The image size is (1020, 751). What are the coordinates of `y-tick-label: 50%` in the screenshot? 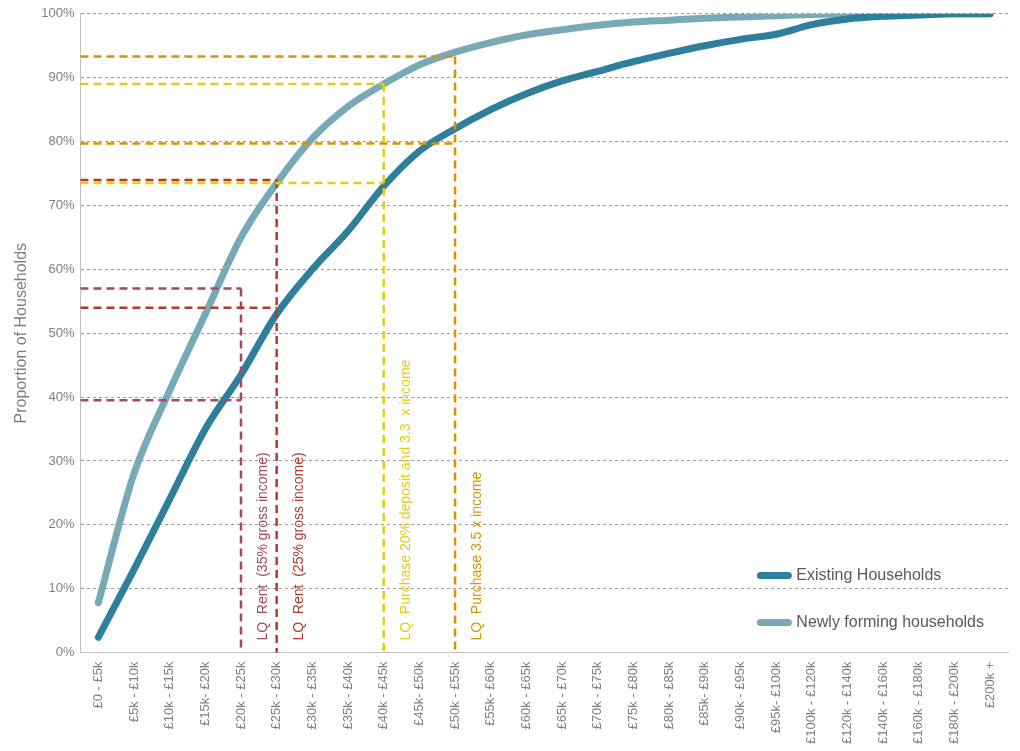 It's located at (61, 332).